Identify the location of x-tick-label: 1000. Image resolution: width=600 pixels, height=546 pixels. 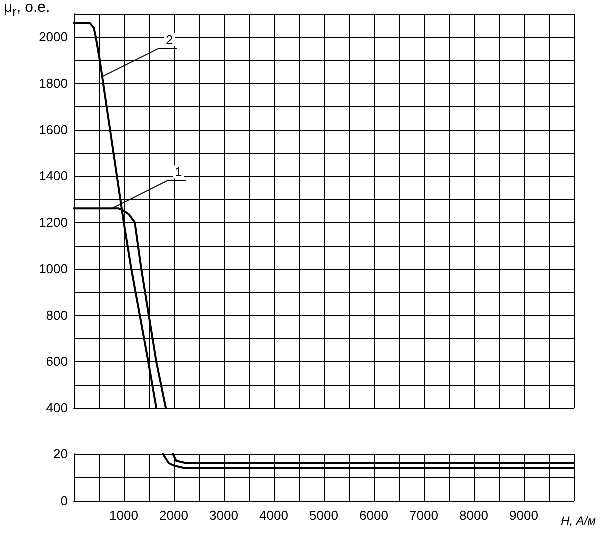
(124, 515).